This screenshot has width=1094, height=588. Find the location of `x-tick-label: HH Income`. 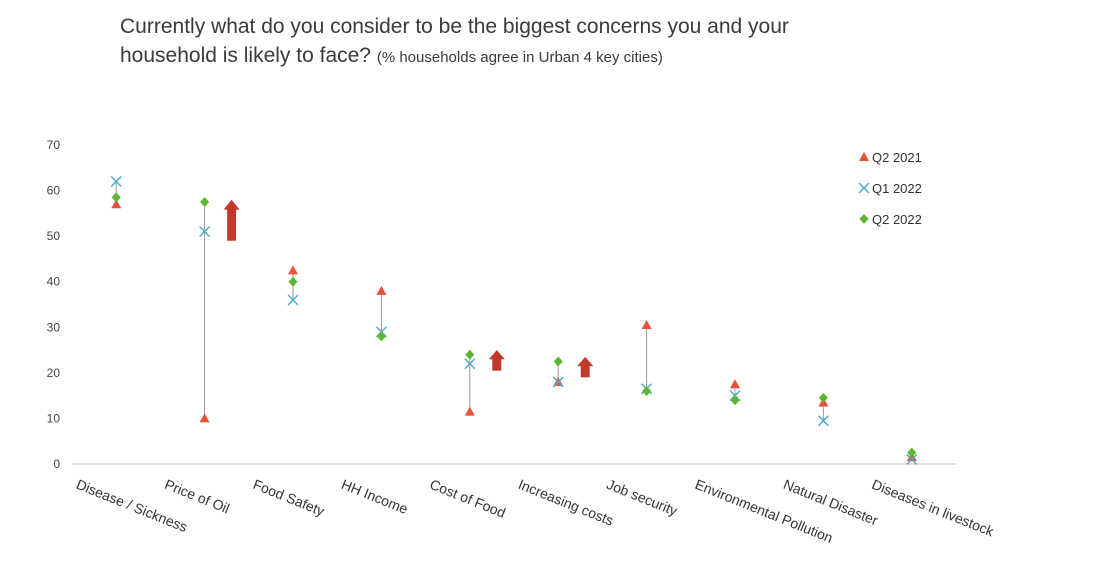

x-tick-label: HH Income is located at coordinates (374, 496).